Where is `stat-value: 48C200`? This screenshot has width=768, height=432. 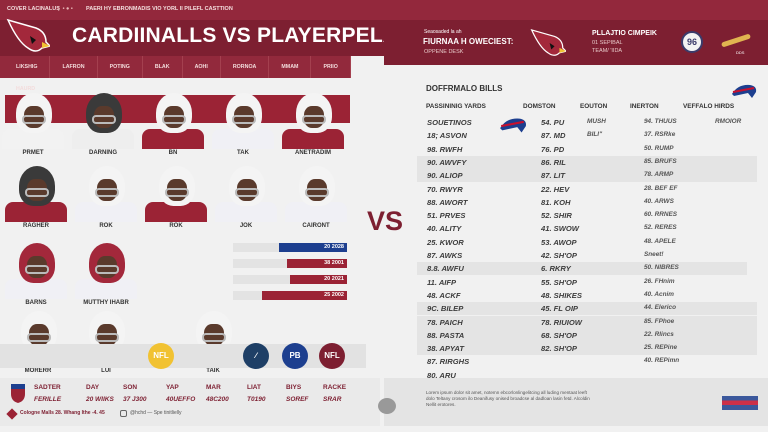
stat-value: 48C200 is located at coordinates (217, 399).